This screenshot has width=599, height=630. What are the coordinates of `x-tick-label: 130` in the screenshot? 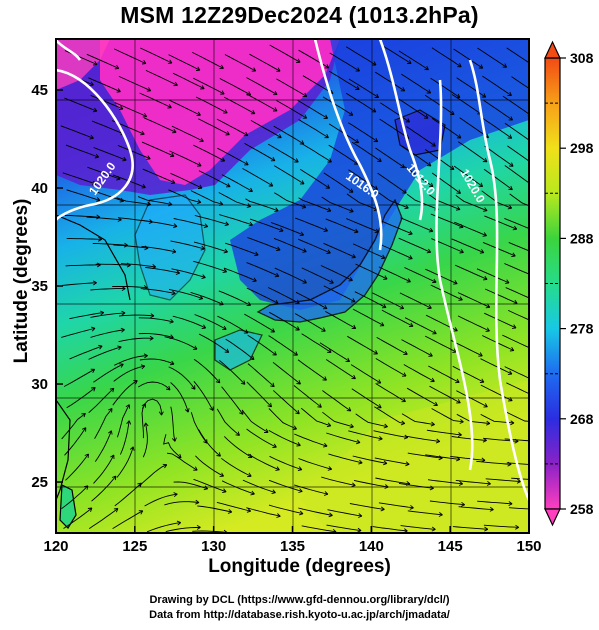 It's located at (213, 546).